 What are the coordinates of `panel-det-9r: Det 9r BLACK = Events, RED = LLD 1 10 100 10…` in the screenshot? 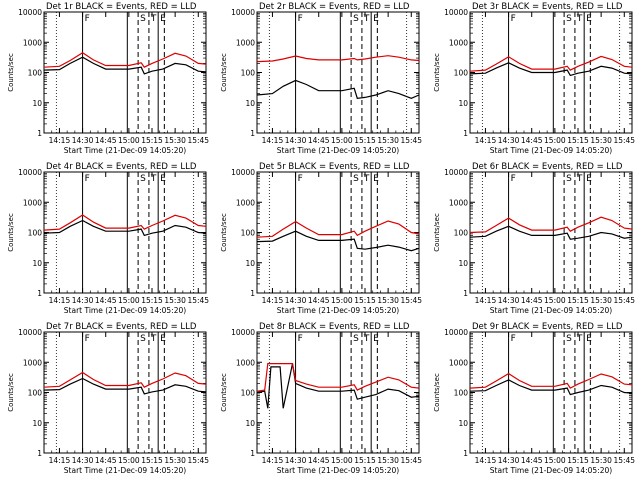 It's located at (532, 400).